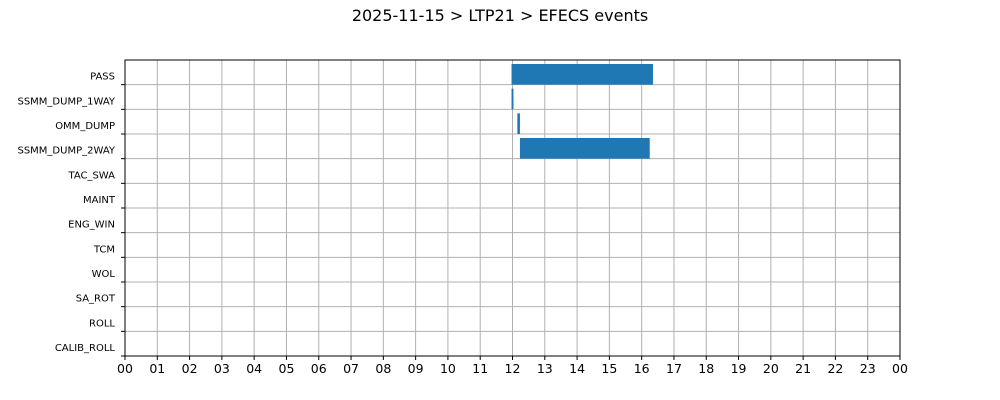 Image resolution: width=1000 pixels, height=400 pixels. What do you see at coordinates (99, 200) in the screenshot?
I see `y-tick-label: MAINT` at bounding box center [99, 200].